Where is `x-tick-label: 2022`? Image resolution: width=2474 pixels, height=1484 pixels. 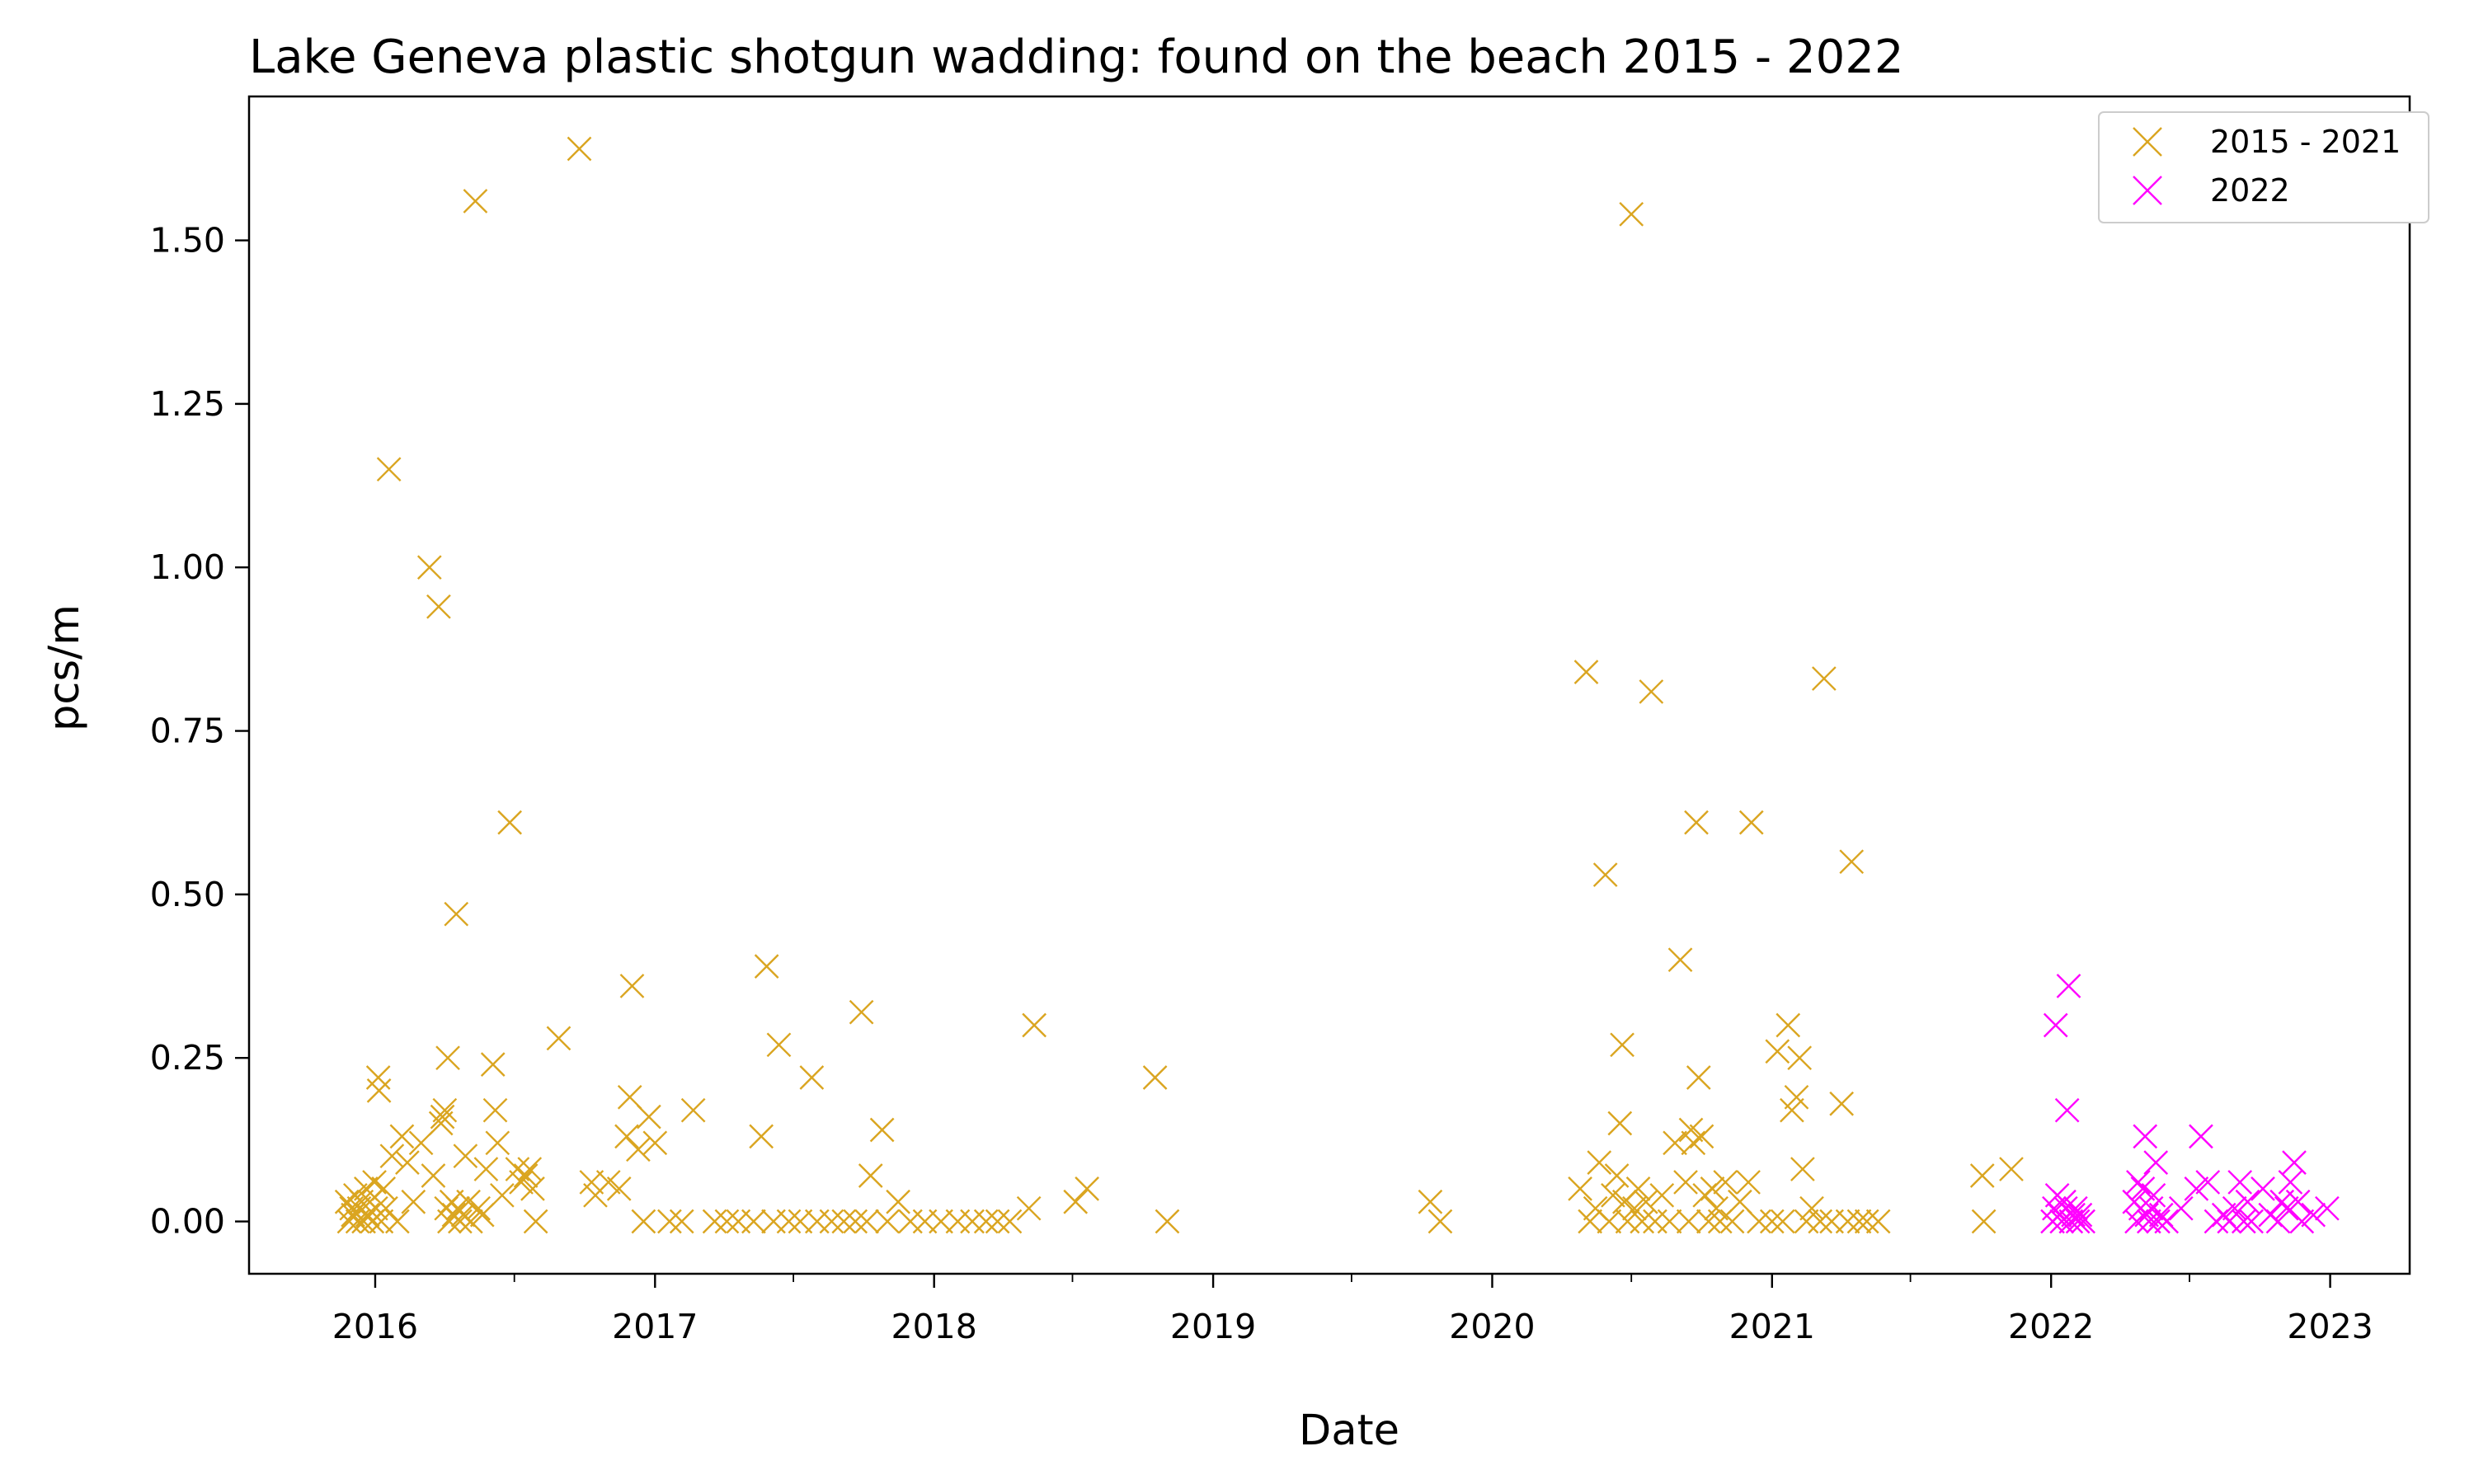
x-tick-label: 2022 is located at coordinates (2051, 1326).